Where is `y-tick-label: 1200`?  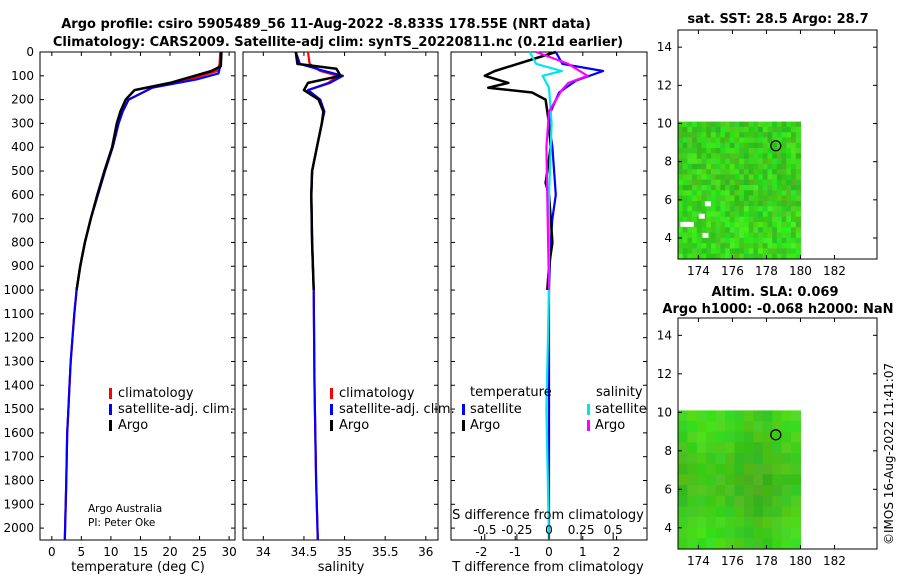
y-tick-label: 1200 is located at coordinates (18, 338).